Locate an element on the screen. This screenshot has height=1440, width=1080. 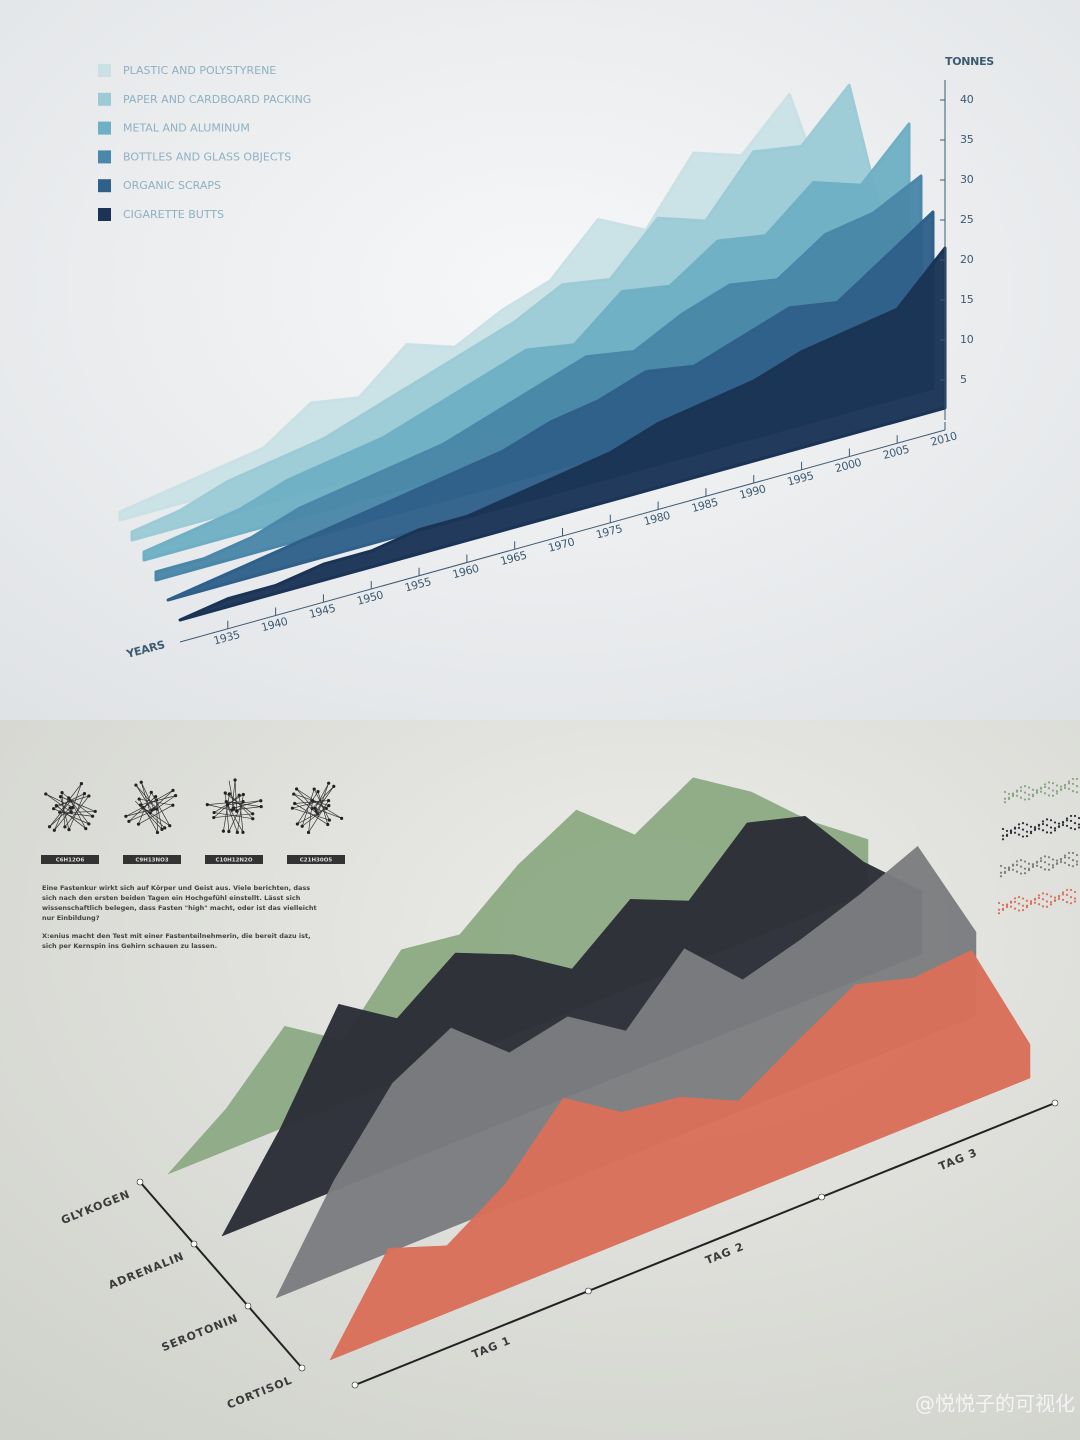
legend-label: METAL AND ALUMINUM is located at coordinates (186, 128).